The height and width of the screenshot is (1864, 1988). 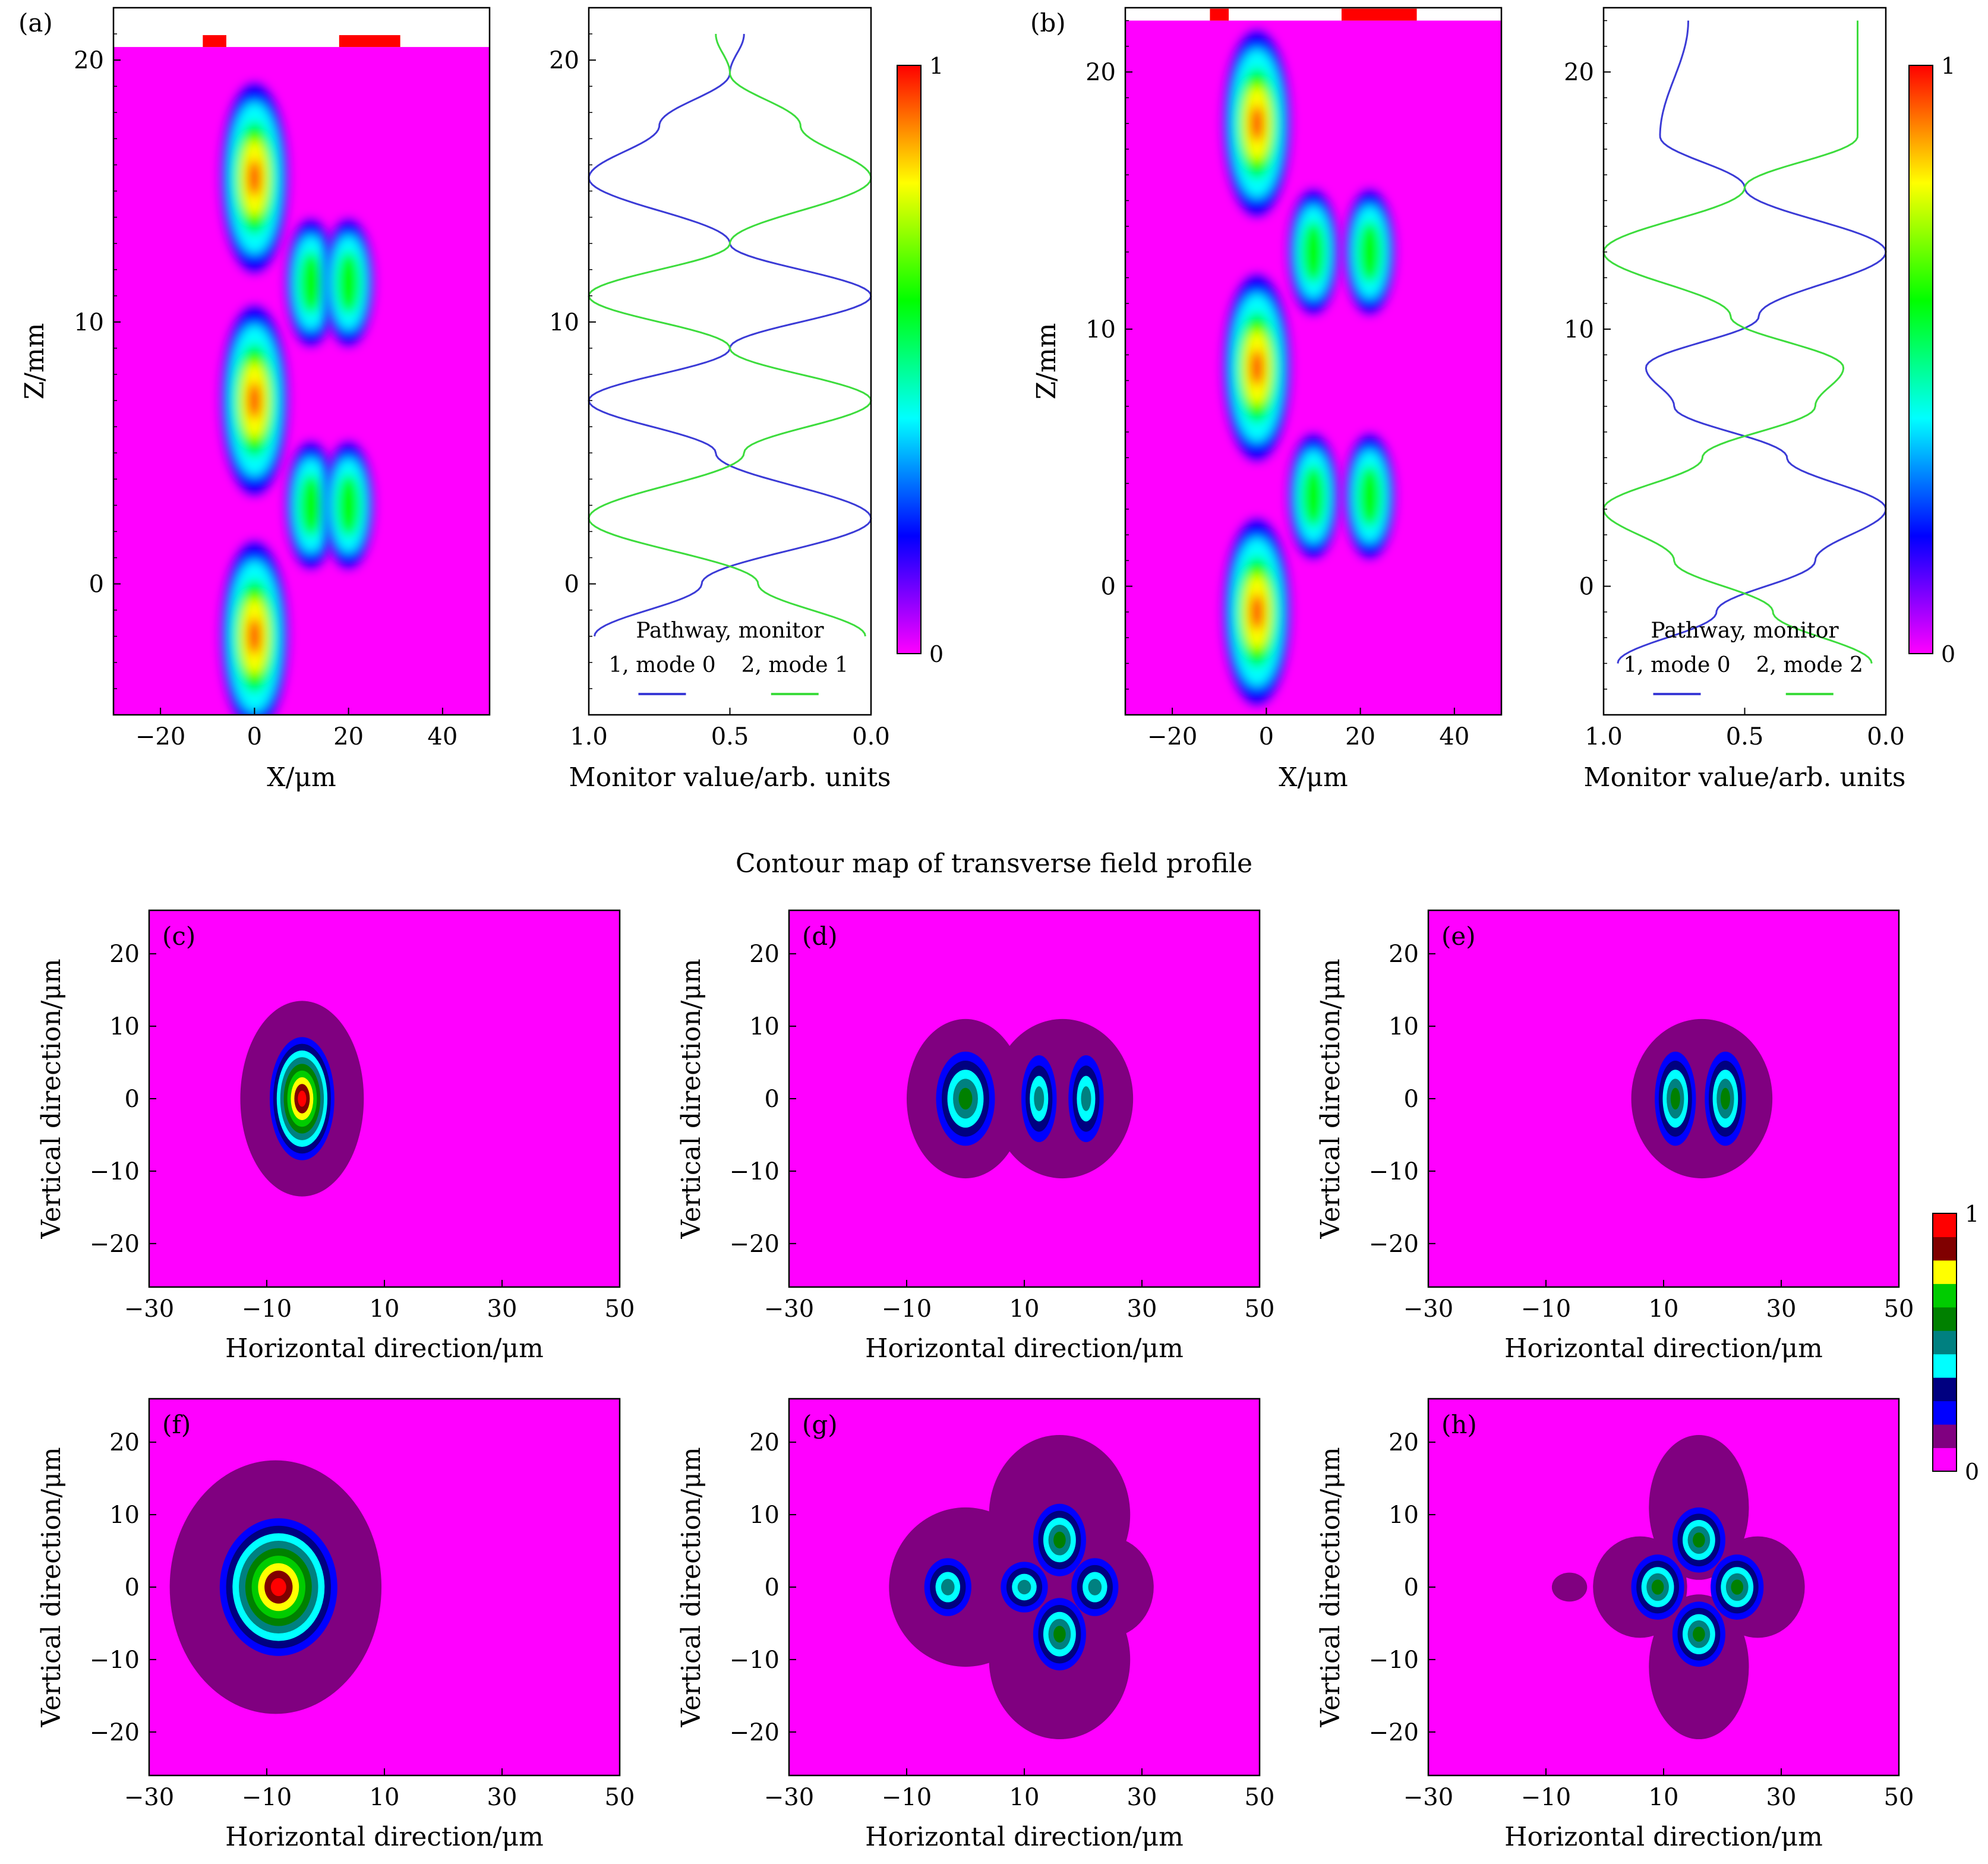 What do you see at coordinates (214, 41) in the screenshot?
I see `waveguide-marker` at bounding box center [214, 41].